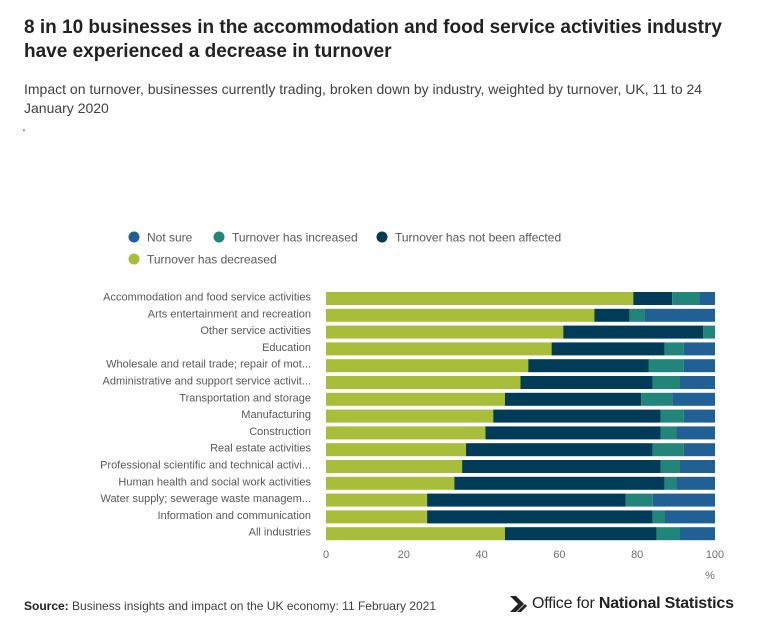  Describe the element at coordinates (229, 314) in the screenshot. I see `category-label: Arts entertainment and recreation` at that location.